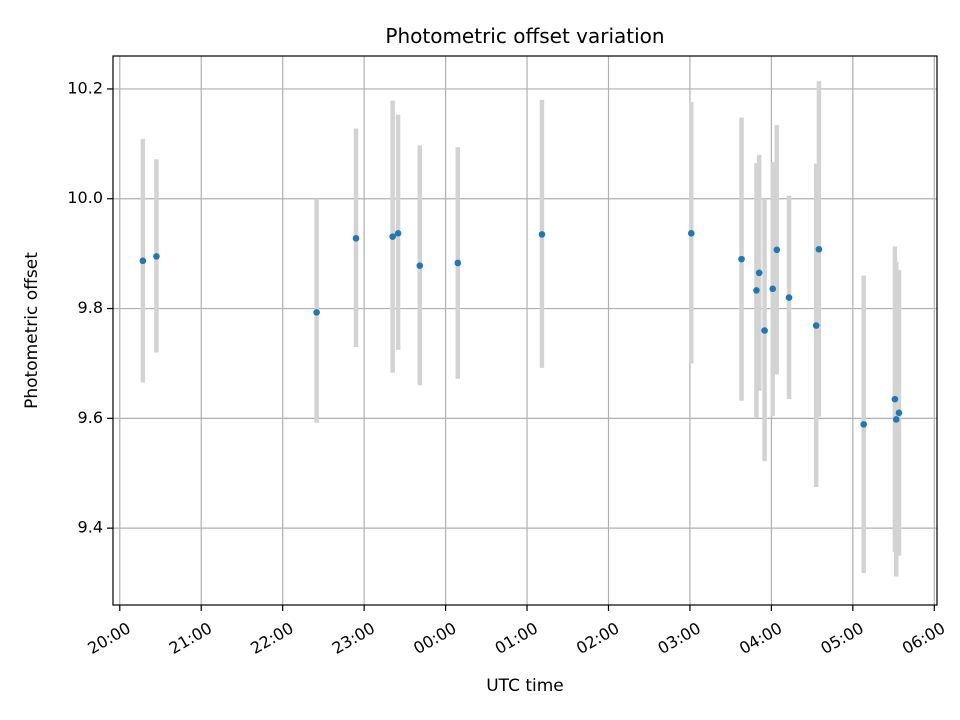 Image resolution: width=960 pixels, height=720 pixels. What do you see at coordinates (90, 527) in the screenshot?
I see `y-tick-label: 9.4` at bounding box center [90, 527].